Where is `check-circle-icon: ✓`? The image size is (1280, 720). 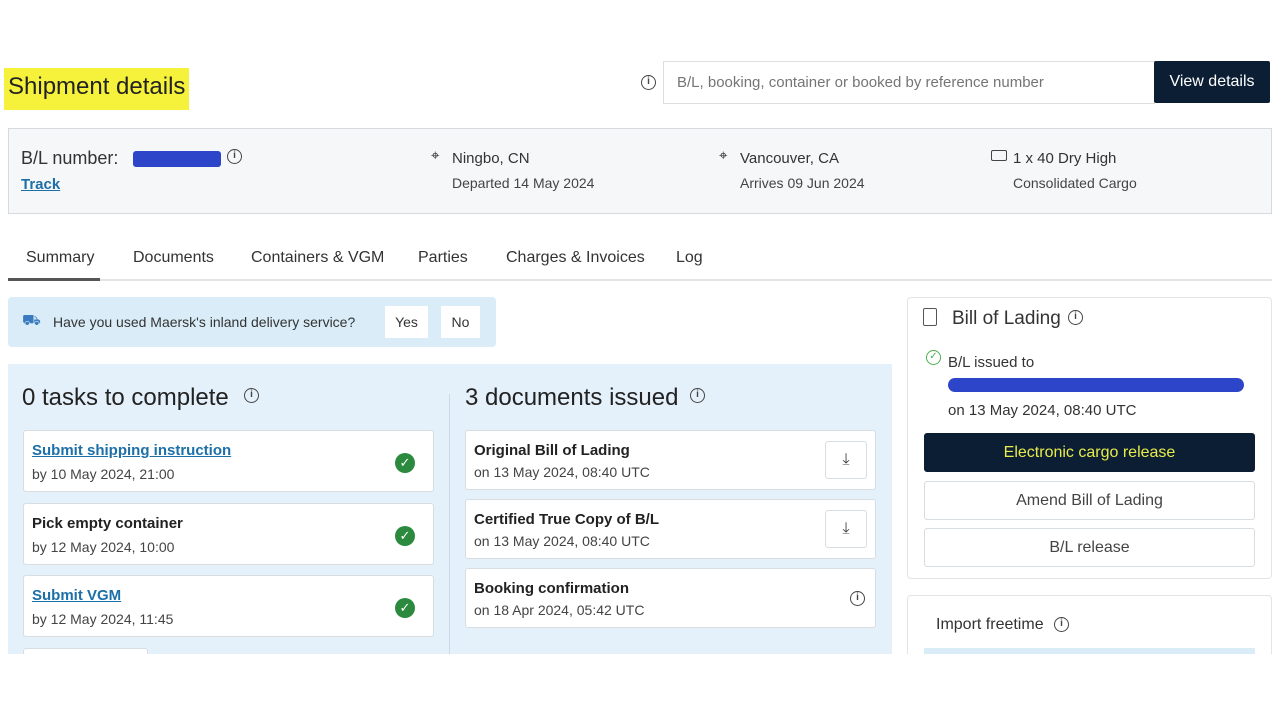
check-circle-icon: ✓ is located at coordinates (933, 357).